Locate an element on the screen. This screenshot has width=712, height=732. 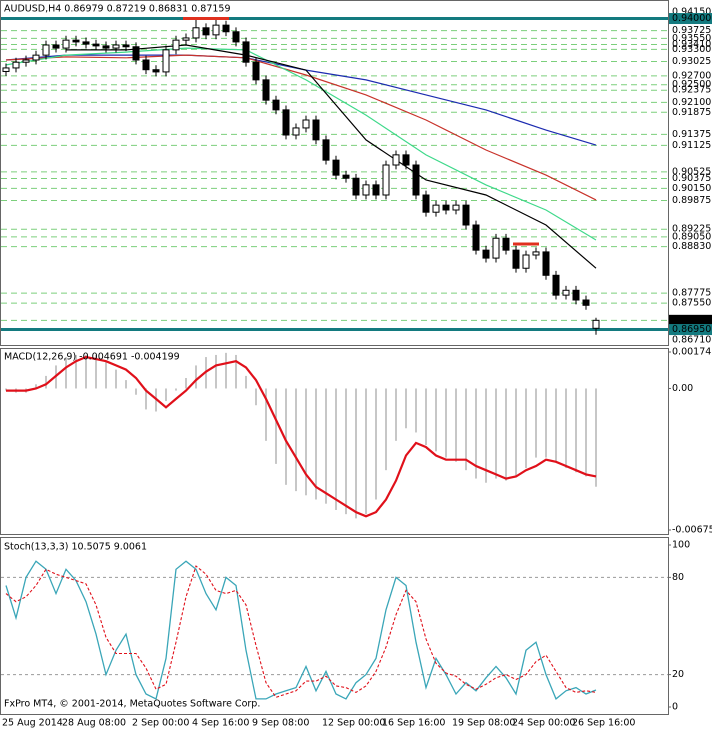
x-tick-label: 26 Sep 16:00 is located at coordinates (603, 723).